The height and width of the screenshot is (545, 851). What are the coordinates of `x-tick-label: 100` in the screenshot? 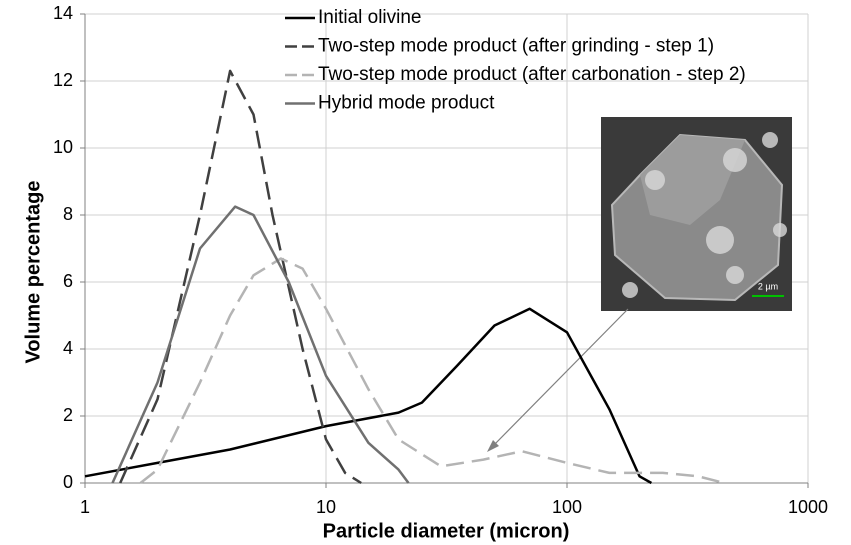 It's located at (567, 507).